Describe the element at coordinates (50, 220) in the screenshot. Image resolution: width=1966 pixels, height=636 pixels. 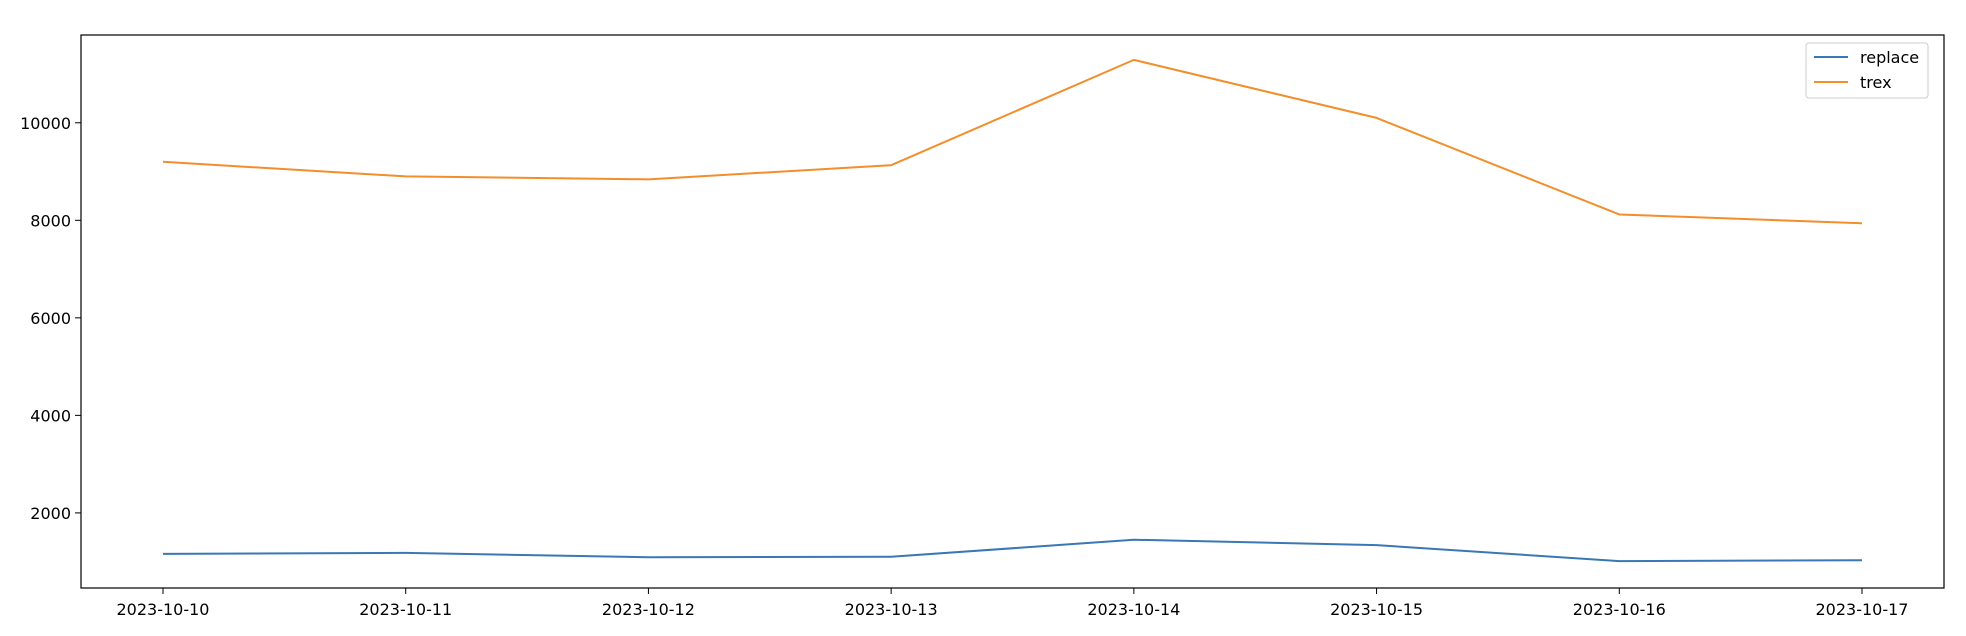
I see `y-tick-label: 8000` at that location.